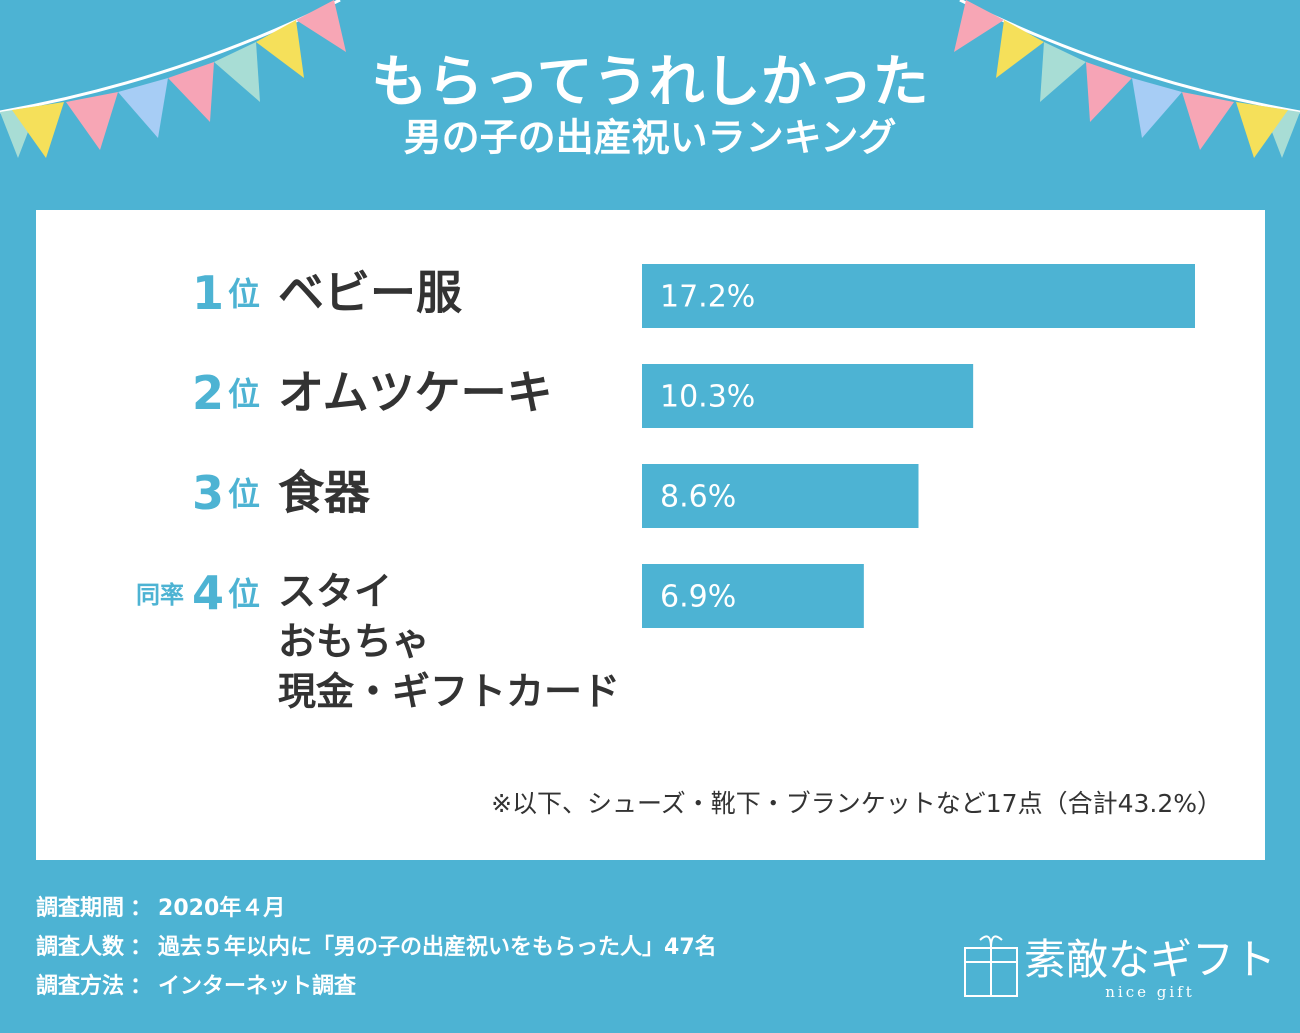 The width and height of the screenshot is (1300, 1033). I want to click on category-label: ベビー服, so click(370, 293).